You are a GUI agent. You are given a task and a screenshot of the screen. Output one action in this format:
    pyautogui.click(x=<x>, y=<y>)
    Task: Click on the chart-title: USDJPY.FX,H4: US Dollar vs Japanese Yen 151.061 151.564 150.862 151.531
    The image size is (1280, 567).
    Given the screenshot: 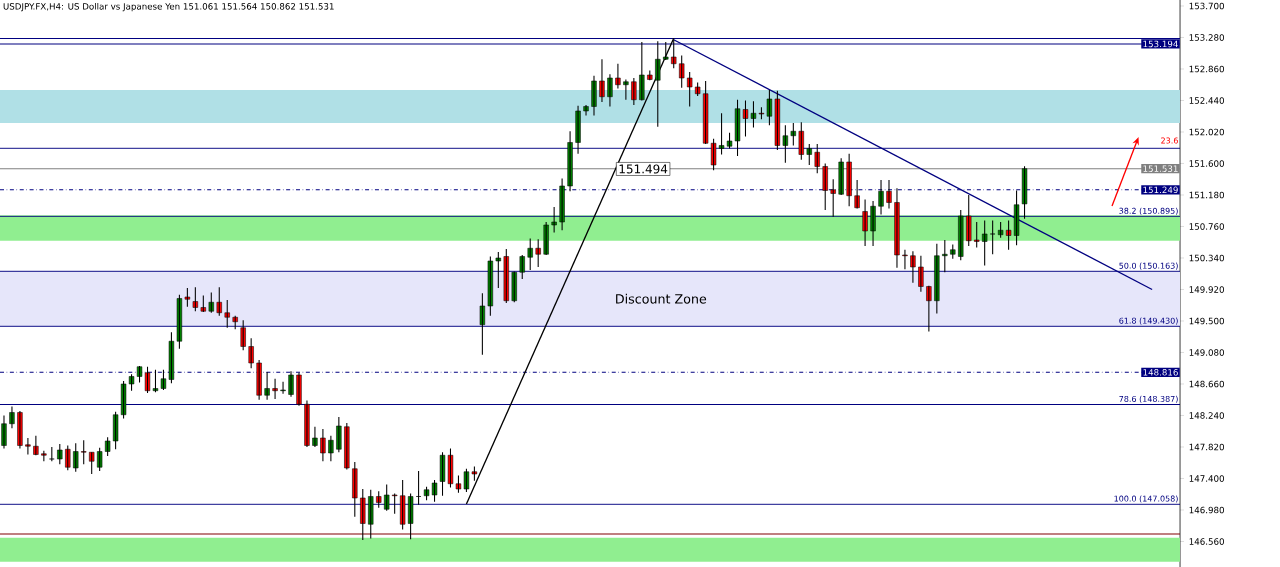 What is the action you would take?
    pyautogui.click(x=168, y=7)
    